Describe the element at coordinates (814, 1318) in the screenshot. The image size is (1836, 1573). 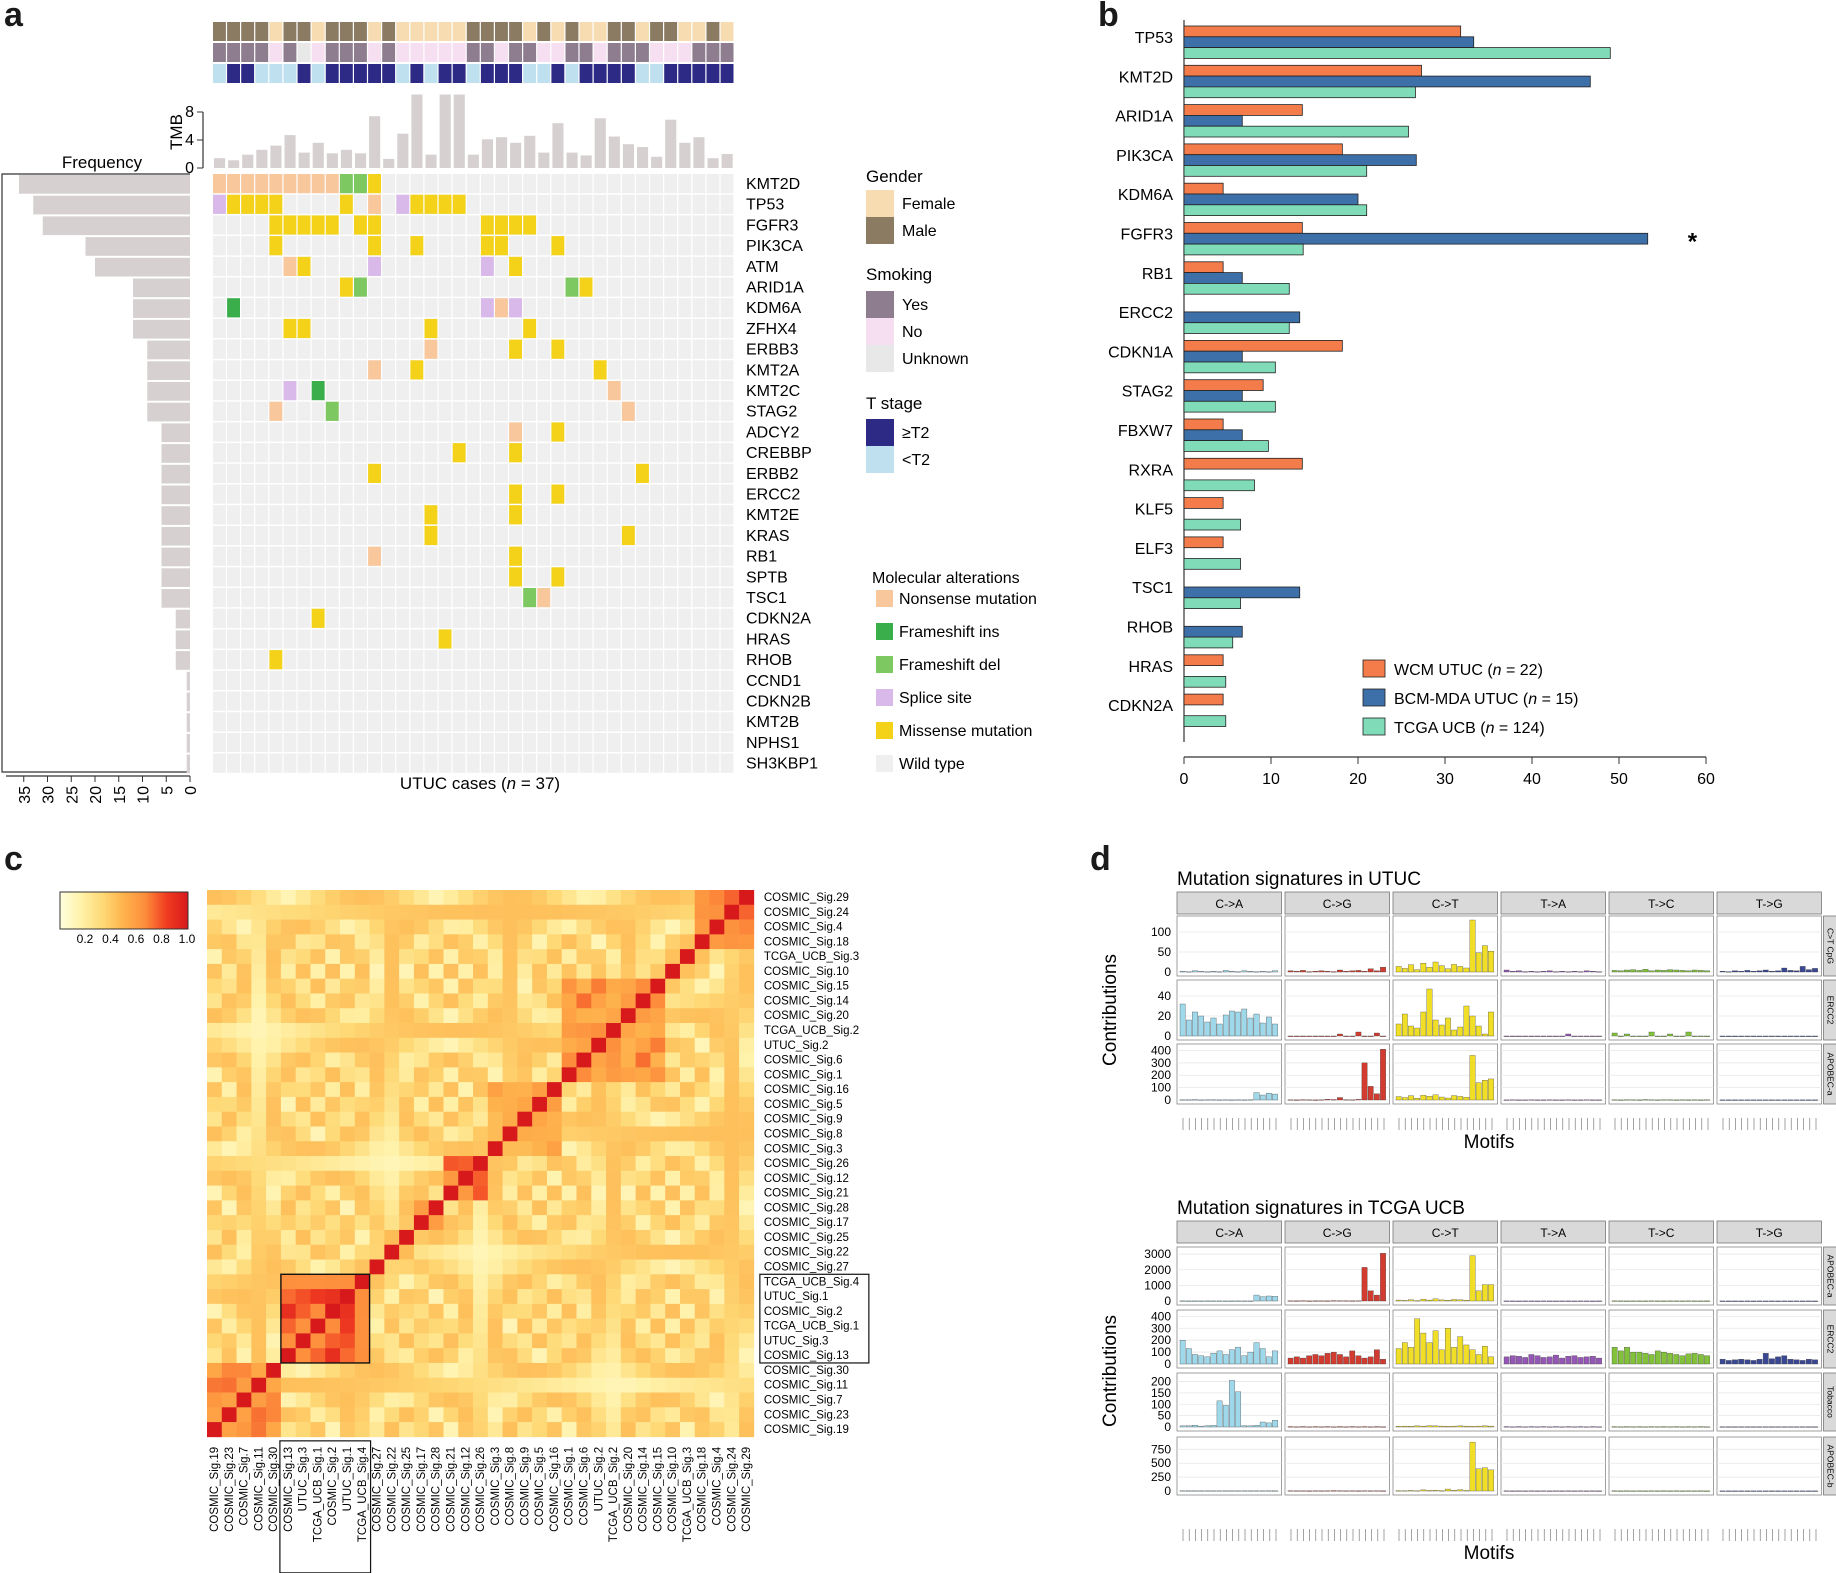
I see `highlight-row-box` at that location.